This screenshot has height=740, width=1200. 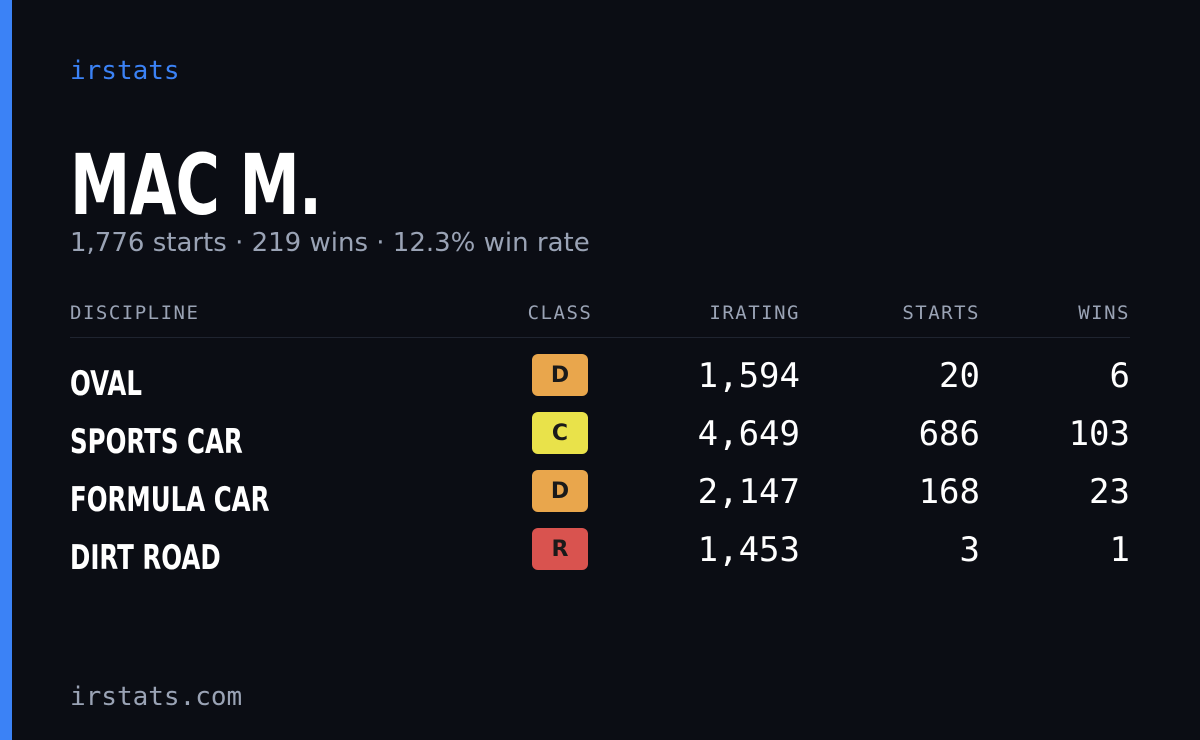 I want to click on driver-summary: 1,776 starts · 219 wins · 12.3% win rate, so click(x=330, y=243).